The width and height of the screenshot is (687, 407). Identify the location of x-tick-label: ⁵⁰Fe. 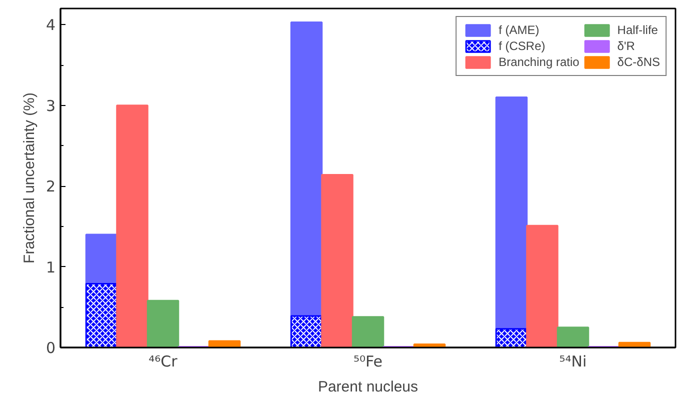
(368, 361).